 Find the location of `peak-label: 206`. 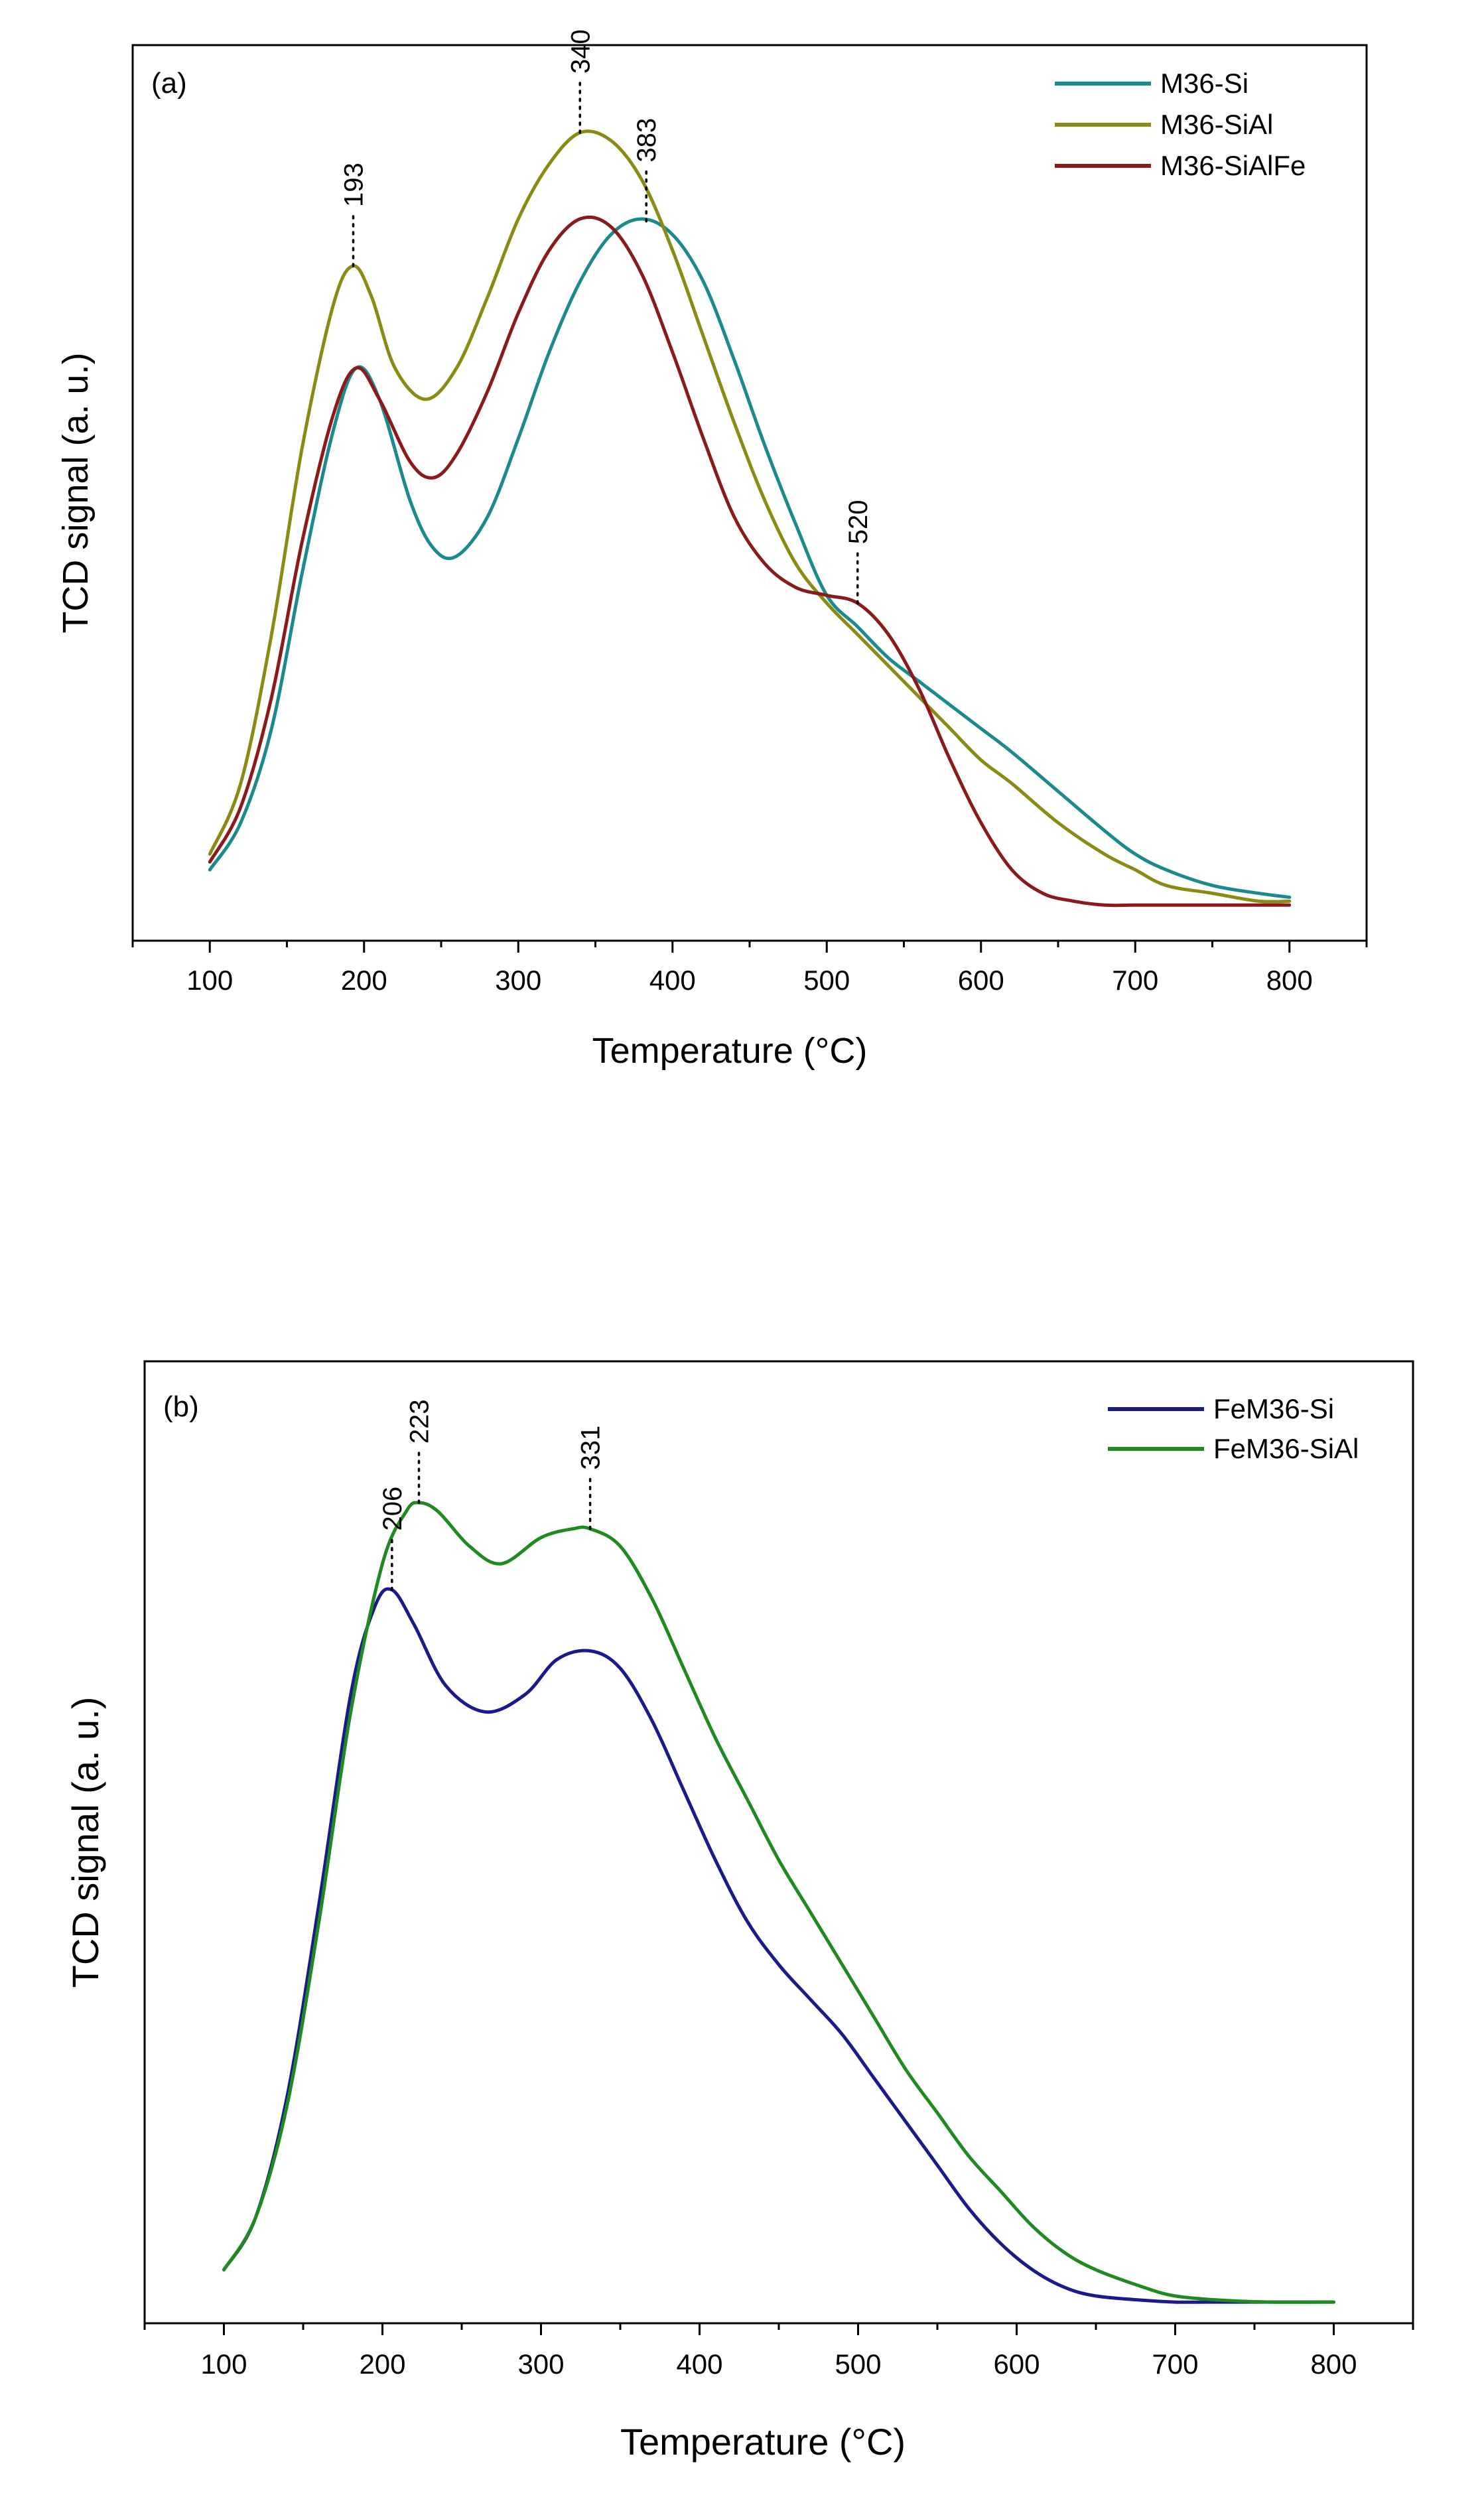

peak-label: 206 is located at coordinates (392, 1509).